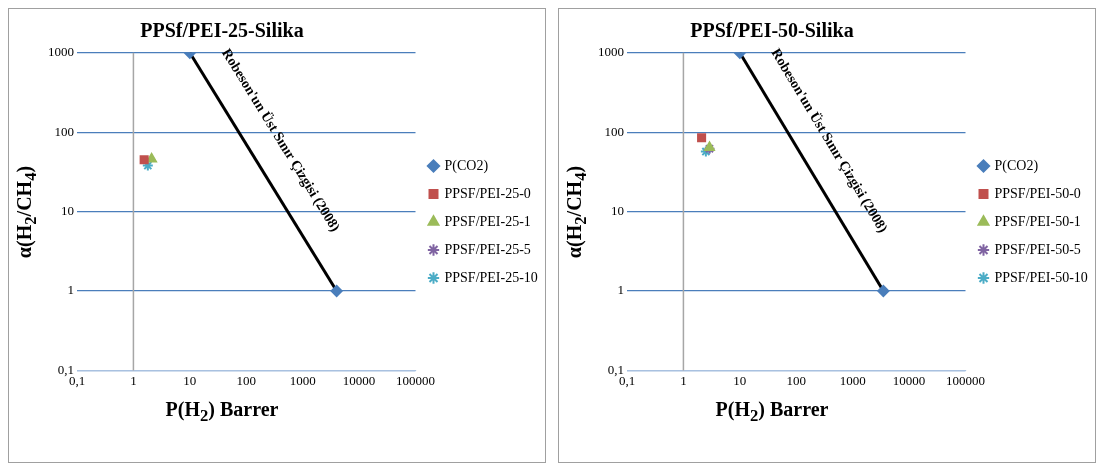 The image size is (1105, 475). What do you see at coordinates (1041, 277) in the screenshot?
I see `legend-label: PPSF/PEI-50-10` at bounding box center [1041, 277].